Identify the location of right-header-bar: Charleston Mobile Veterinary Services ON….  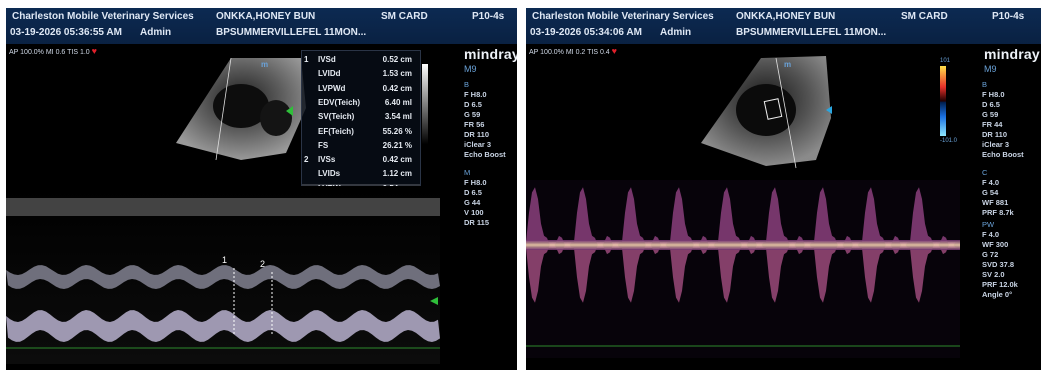
(783, 26).